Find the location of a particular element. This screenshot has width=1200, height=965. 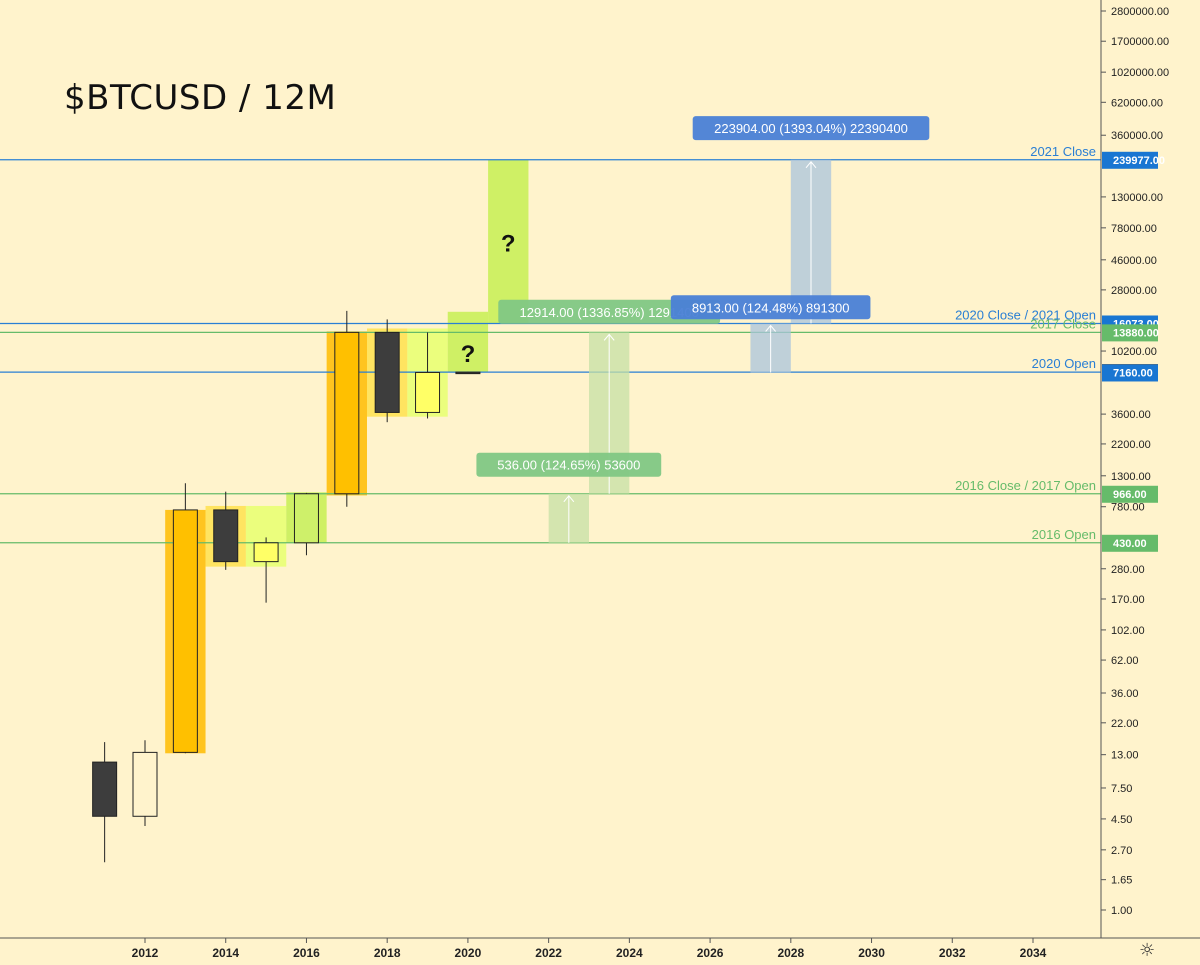

measure-label: 536.00 (124.65%) 53600 is located at coordinates (568, 465).